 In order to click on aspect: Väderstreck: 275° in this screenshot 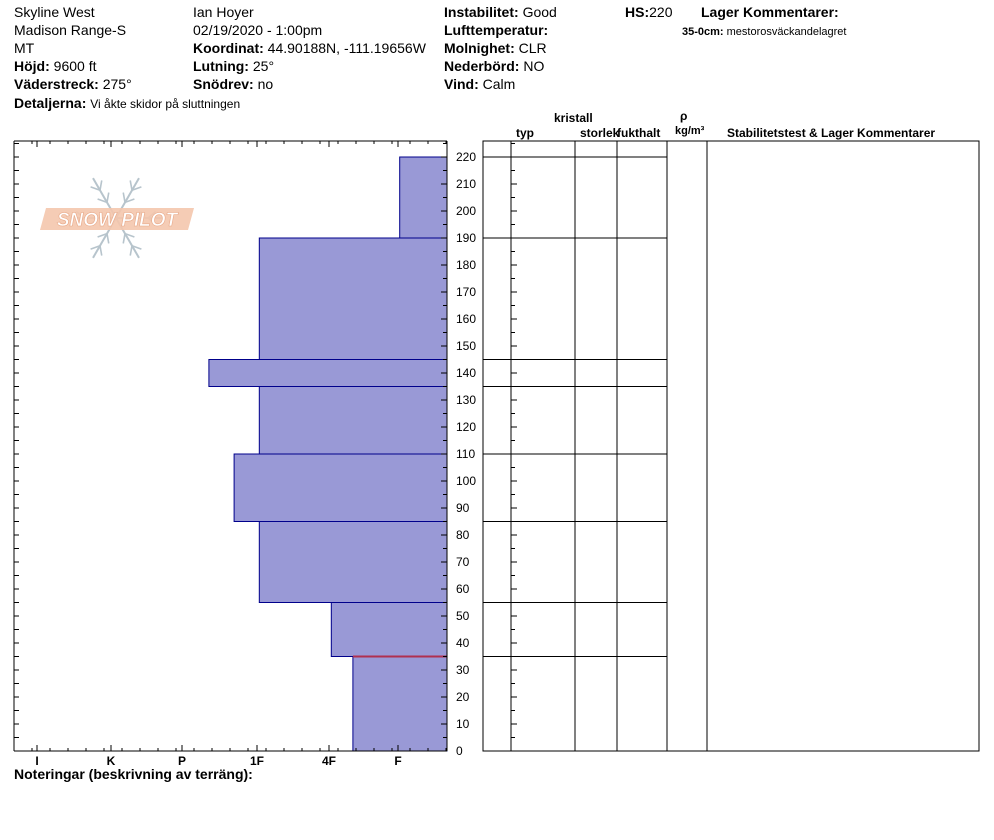, I will do `click(73, 84)`.